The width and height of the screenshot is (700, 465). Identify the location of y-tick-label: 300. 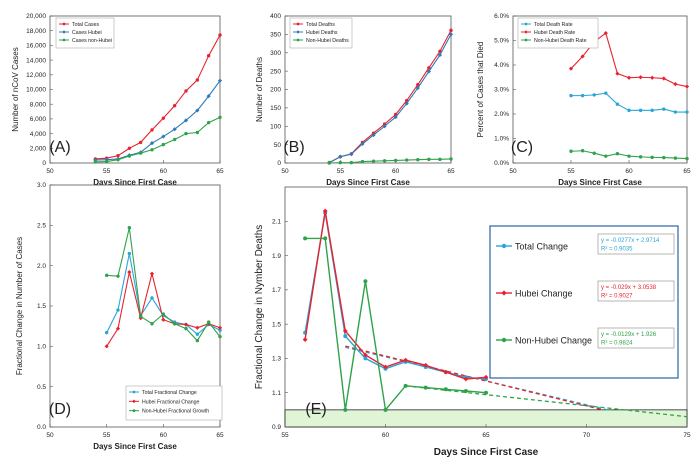
(275, 53).